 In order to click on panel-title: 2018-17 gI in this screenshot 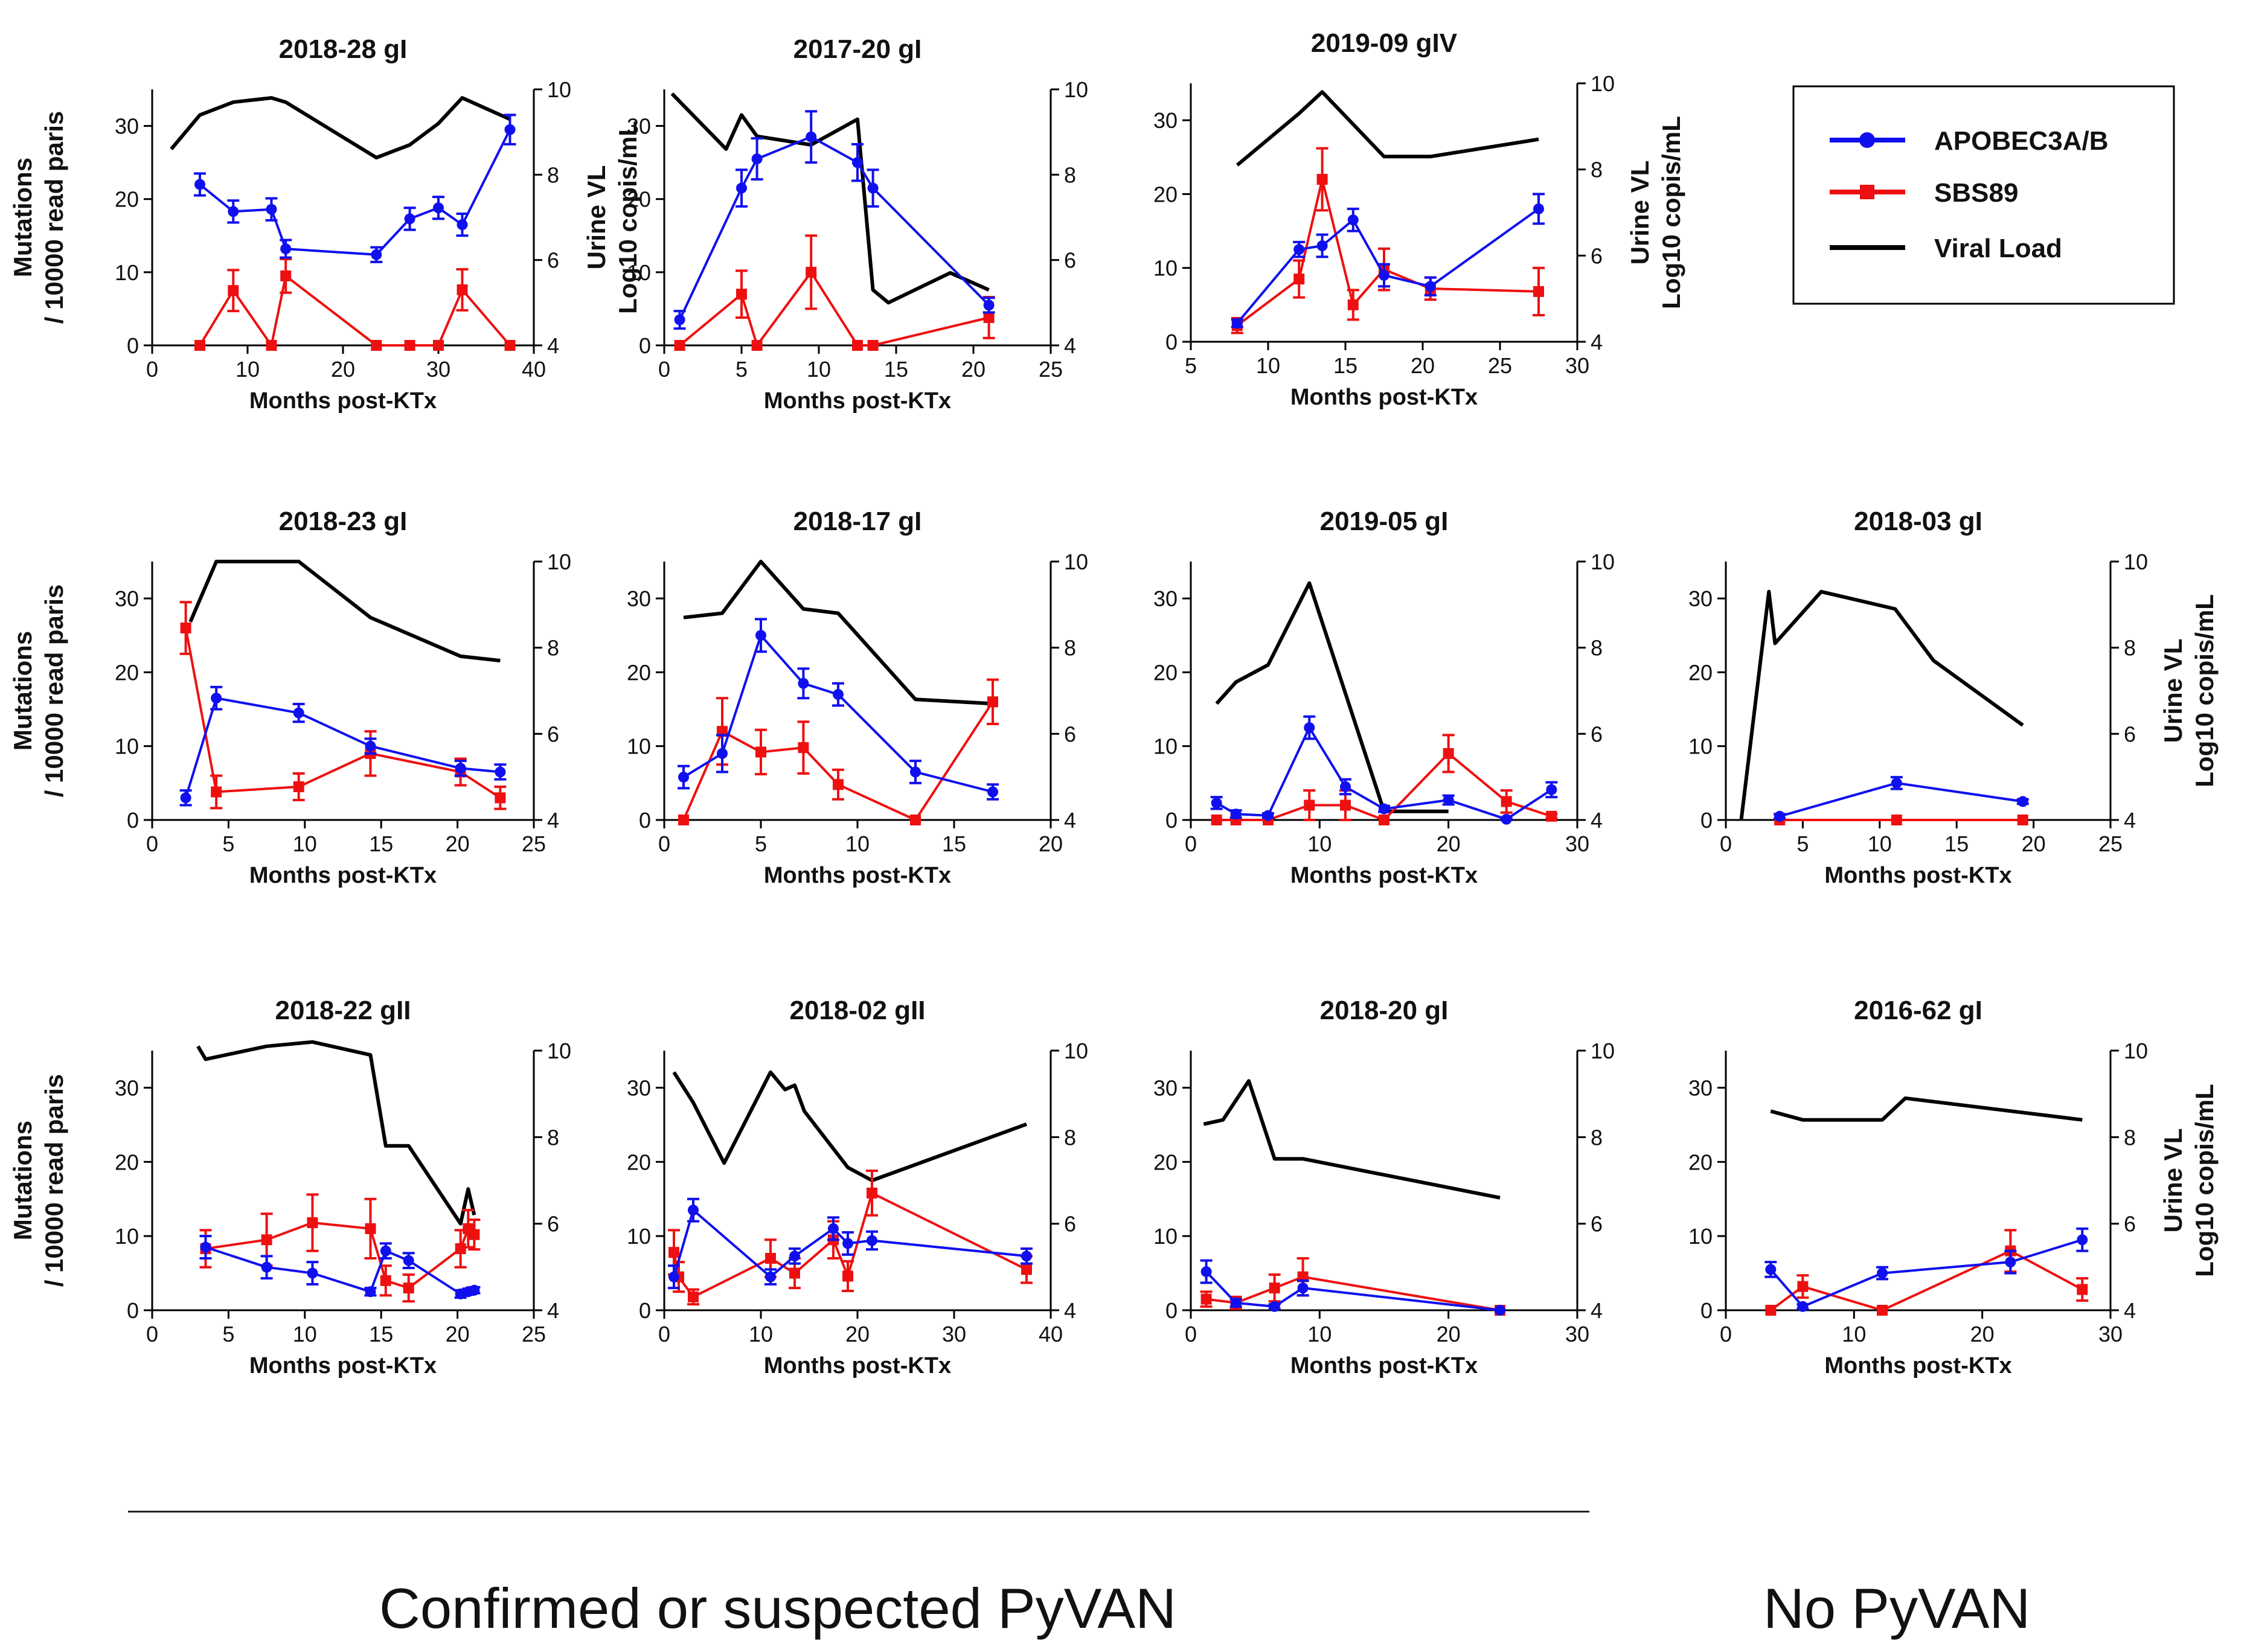, I will do `click(857, 521)`.